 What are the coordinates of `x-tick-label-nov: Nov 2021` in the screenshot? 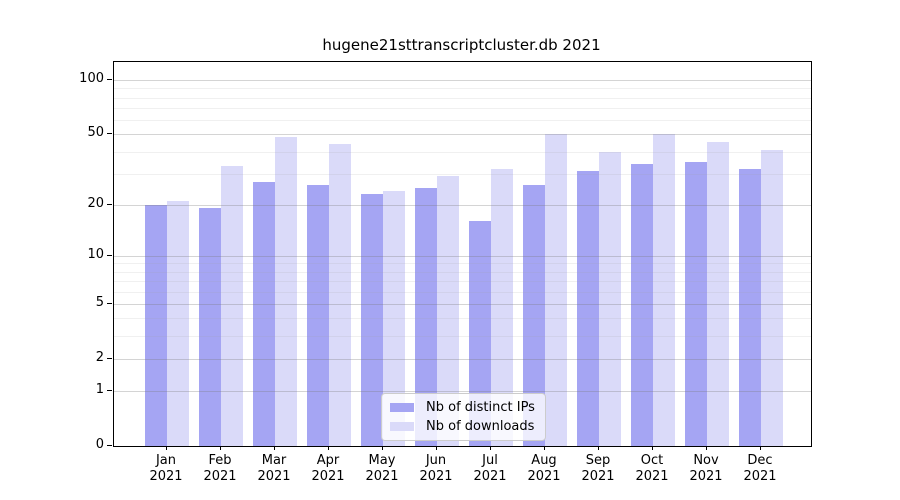 It's located at (706, 468).